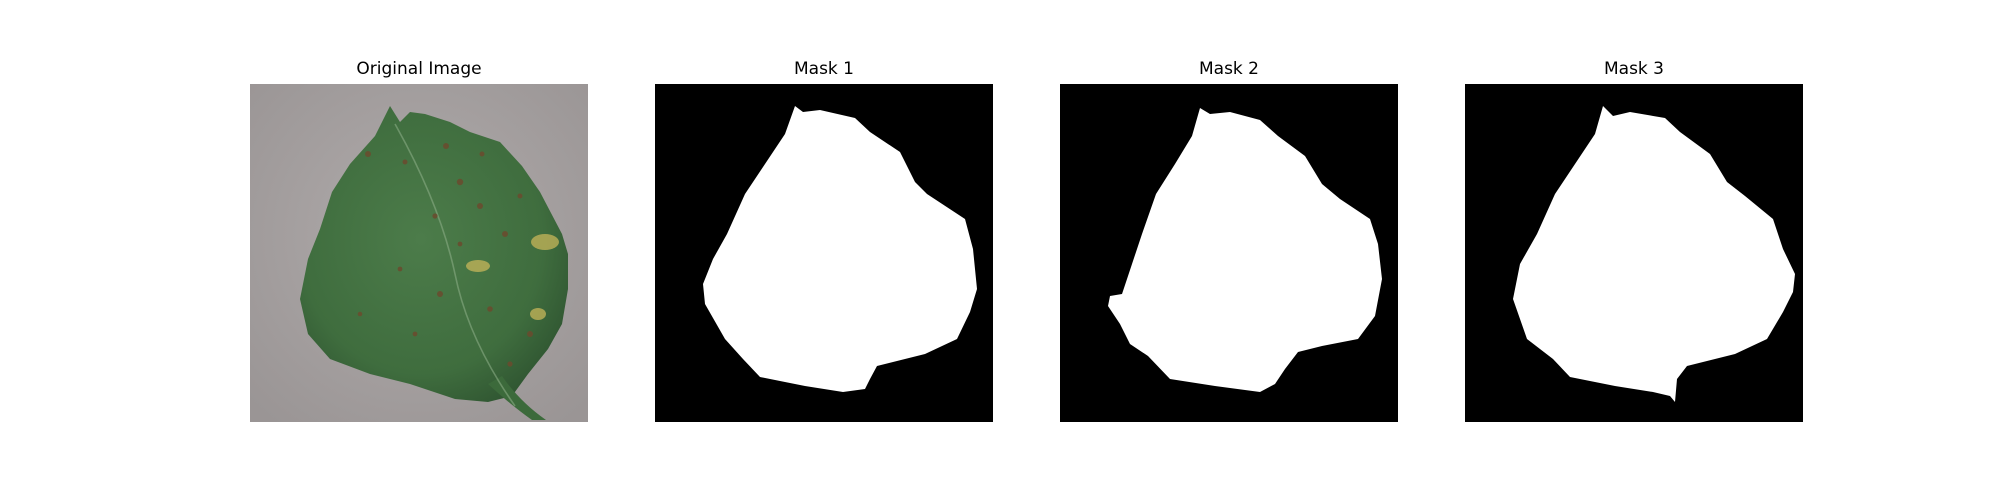 Image resolution: width=2000 pixels, height=500 pixels. I want to click on chlorotic-patches, so click(512, 277).